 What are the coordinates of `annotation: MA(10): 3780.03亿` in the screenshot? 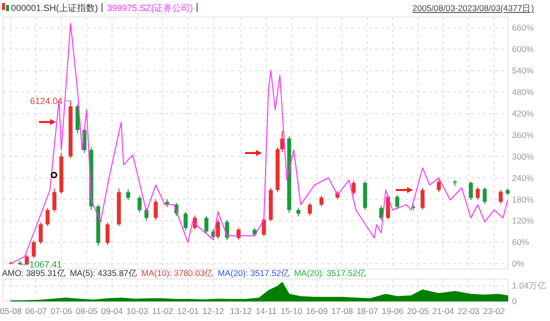 It's located at (177, 273).